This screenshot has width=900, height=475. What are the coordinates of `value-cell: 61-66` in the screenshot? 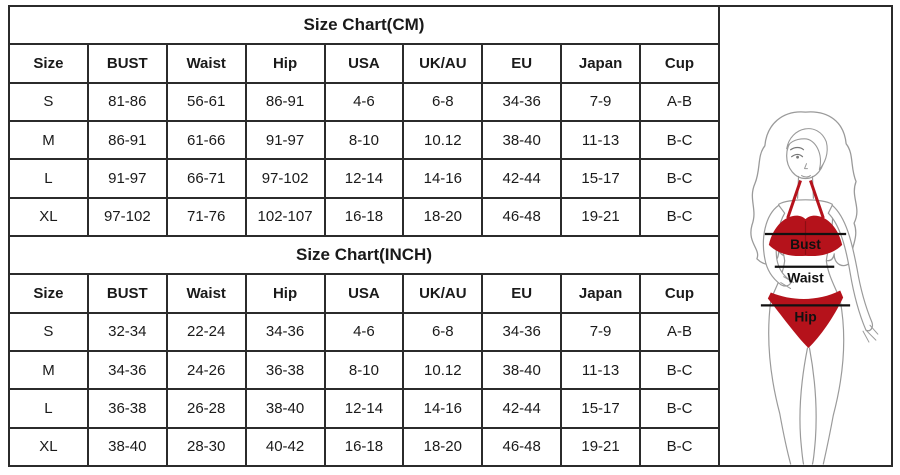 It's located at (206, 140).